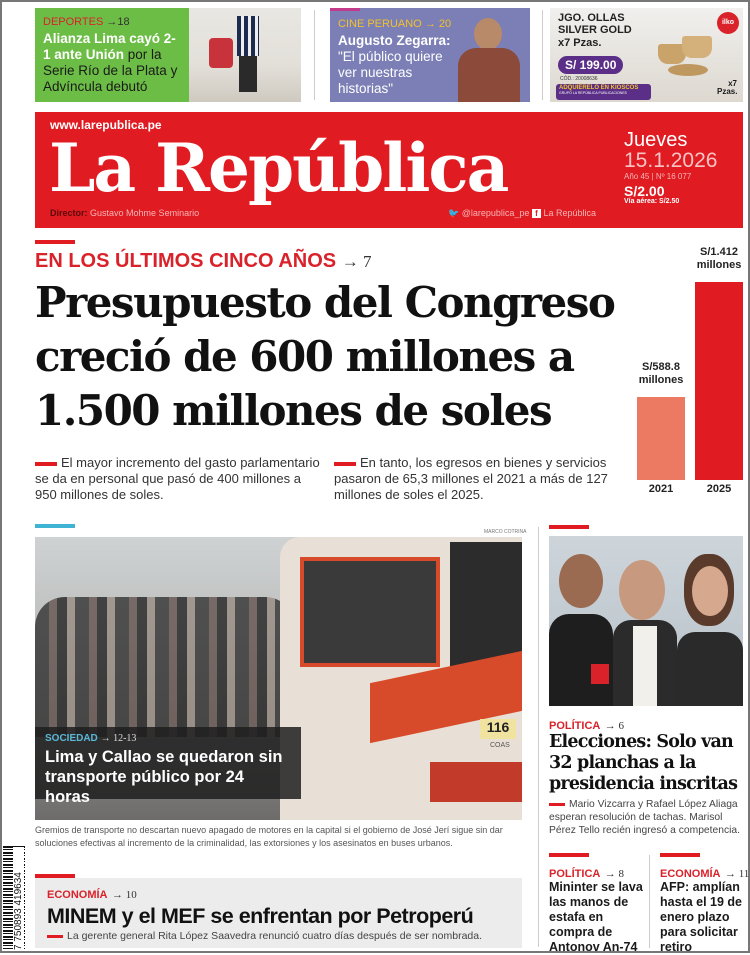 This screenshot has height=955, width=750. Describe the element at coordinates (661, 374) in the screenshot. I see `bar-value-label: S/588.8 millones` at that location.